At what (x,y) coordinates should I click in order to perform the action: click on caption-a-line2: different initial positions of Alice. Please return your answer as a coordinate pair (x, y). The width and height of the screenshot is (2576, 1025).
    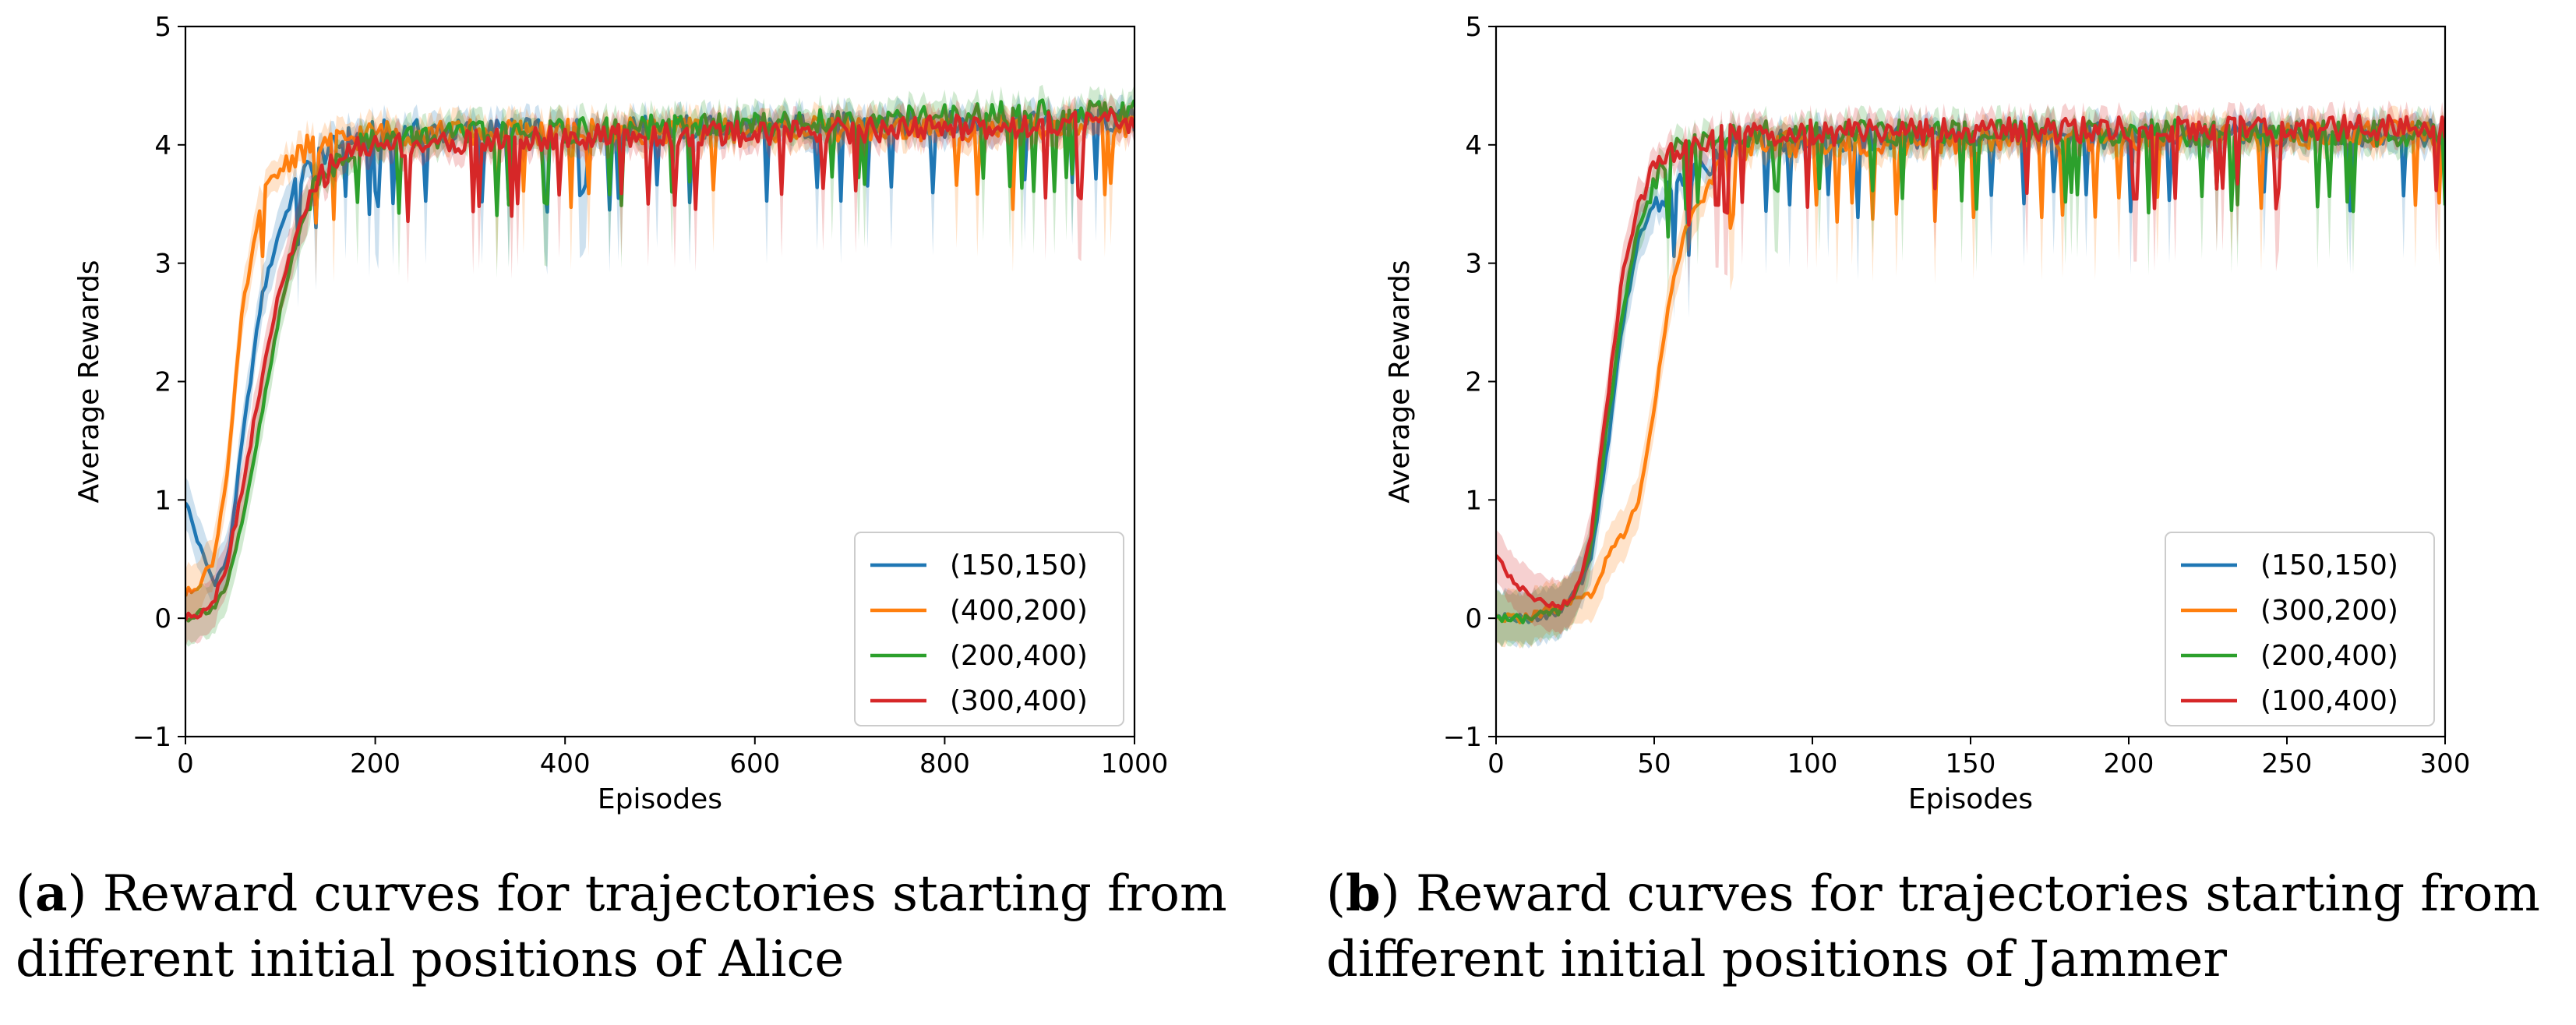
    Looking at the image, I should click on (430, 959).